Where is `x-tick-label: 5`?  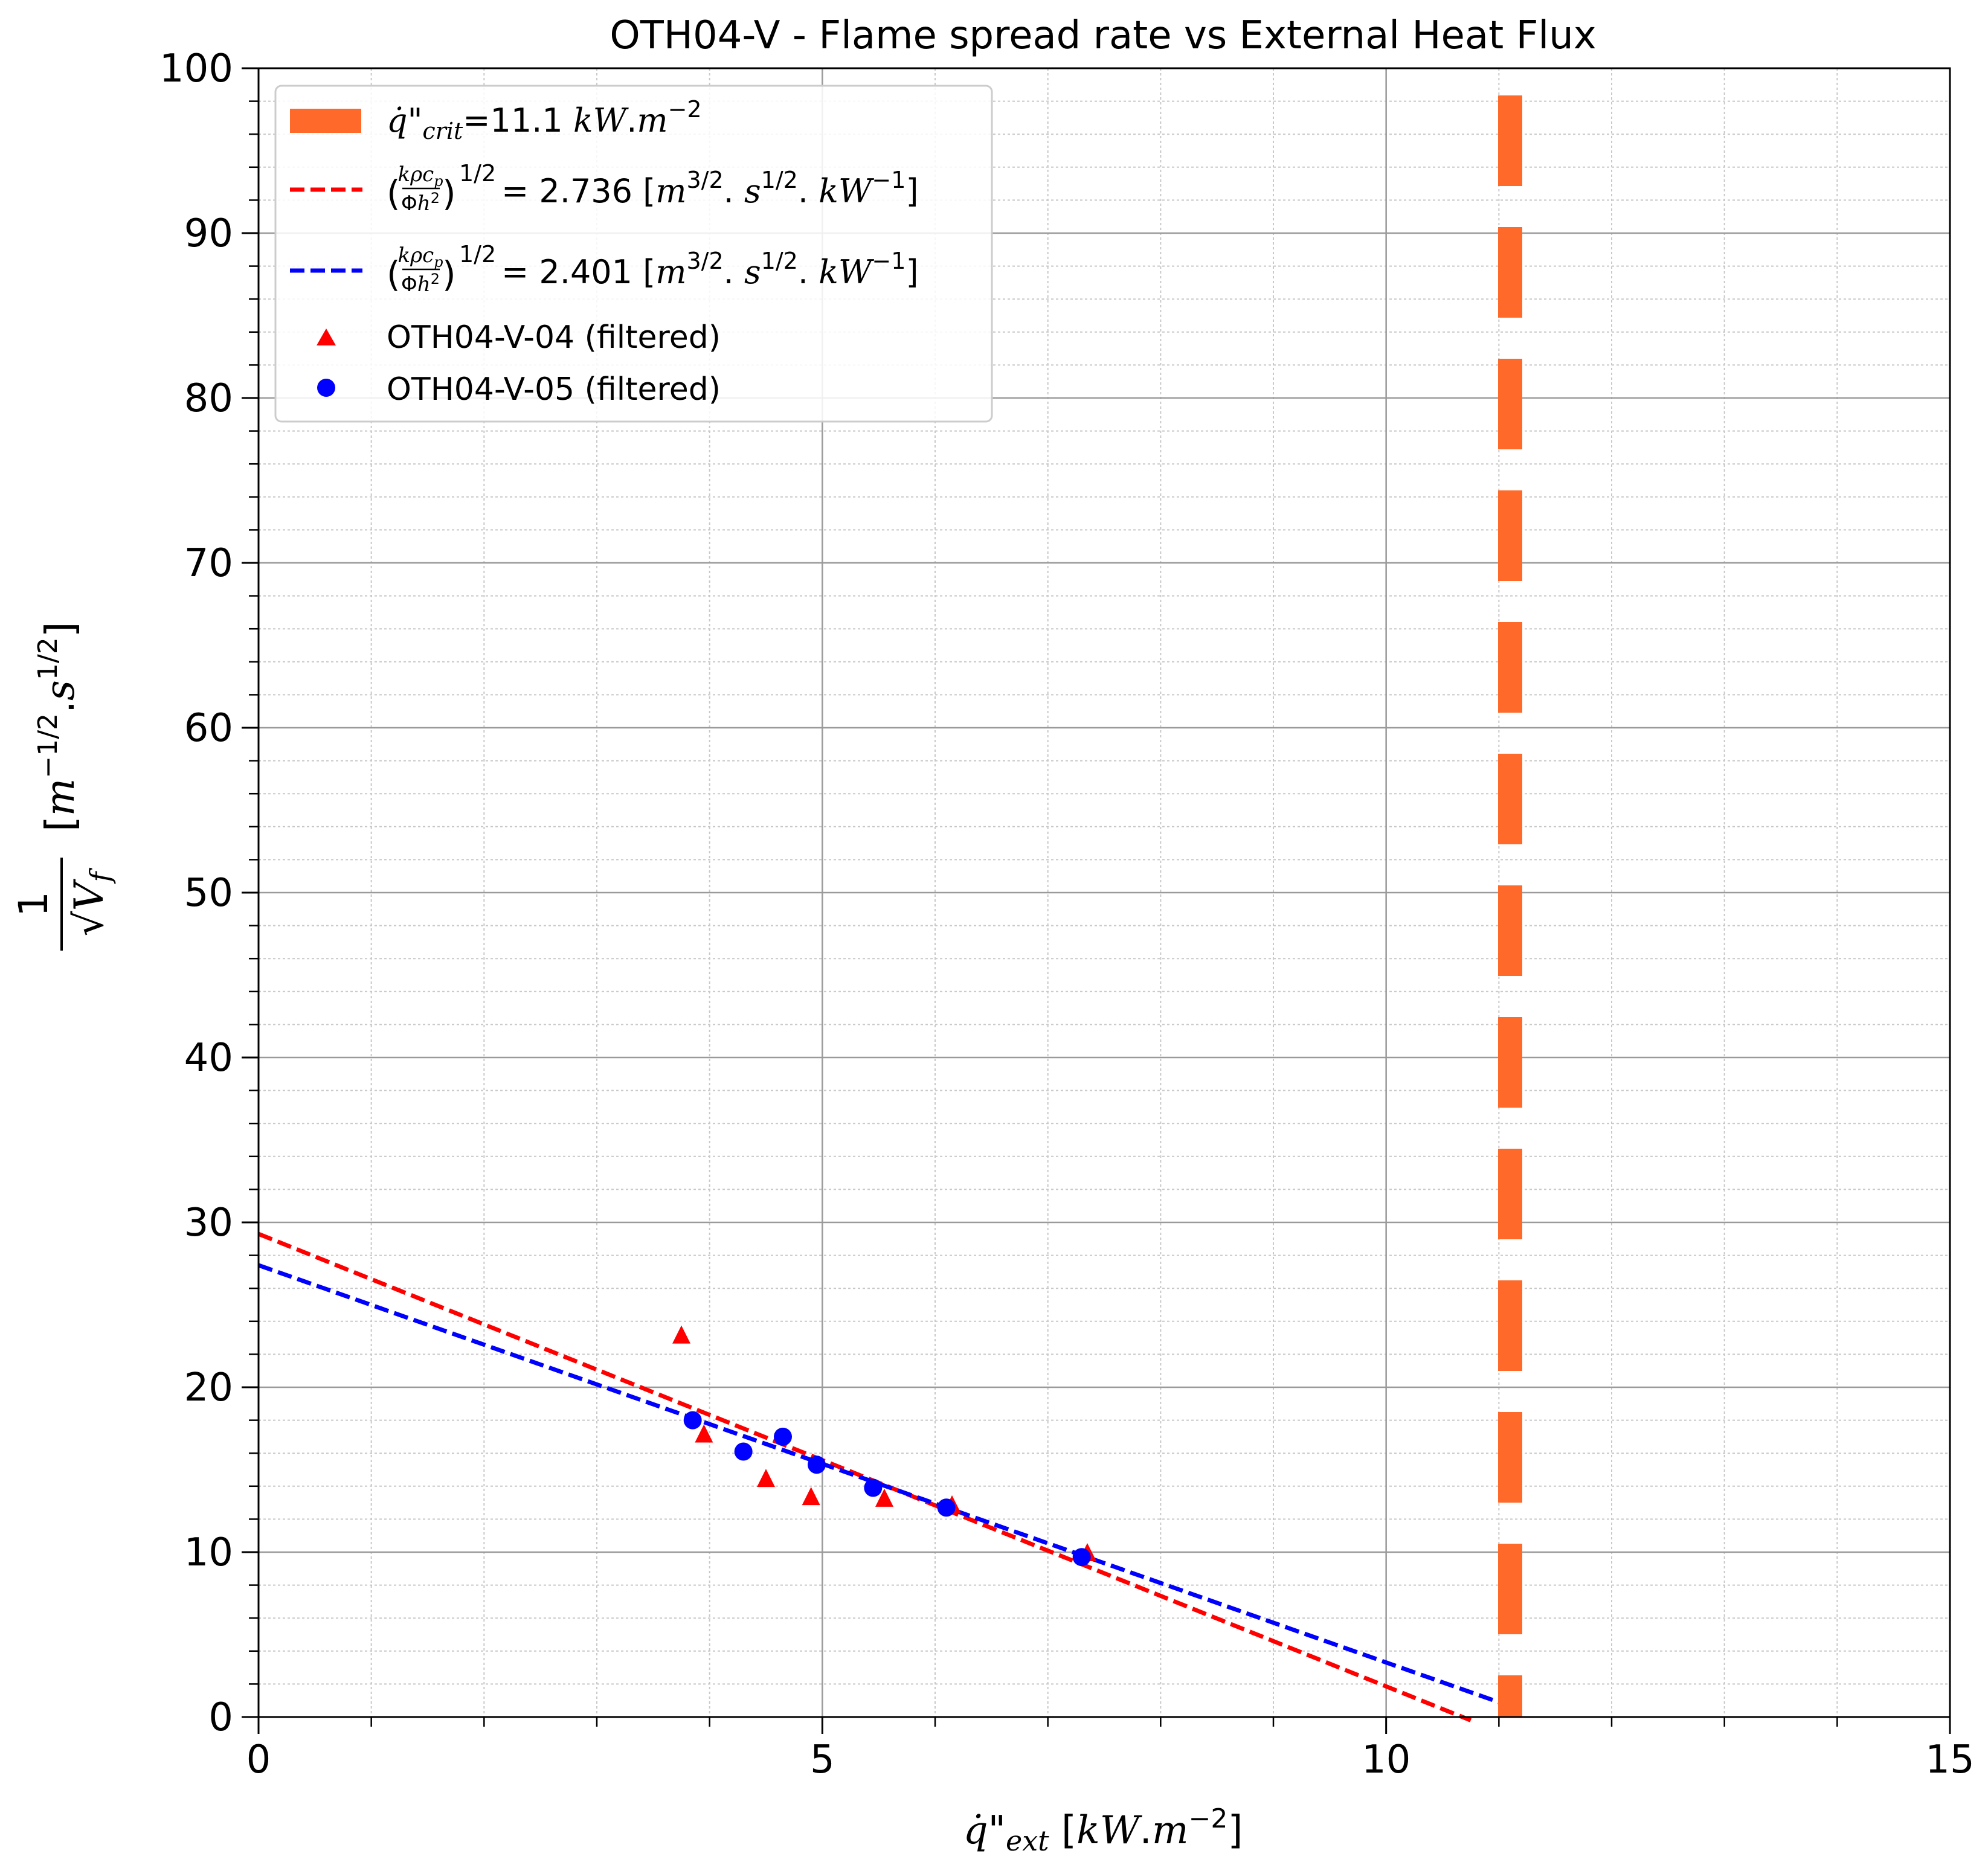 x-tick-label: 5 is located at coordinates (822, 1760).